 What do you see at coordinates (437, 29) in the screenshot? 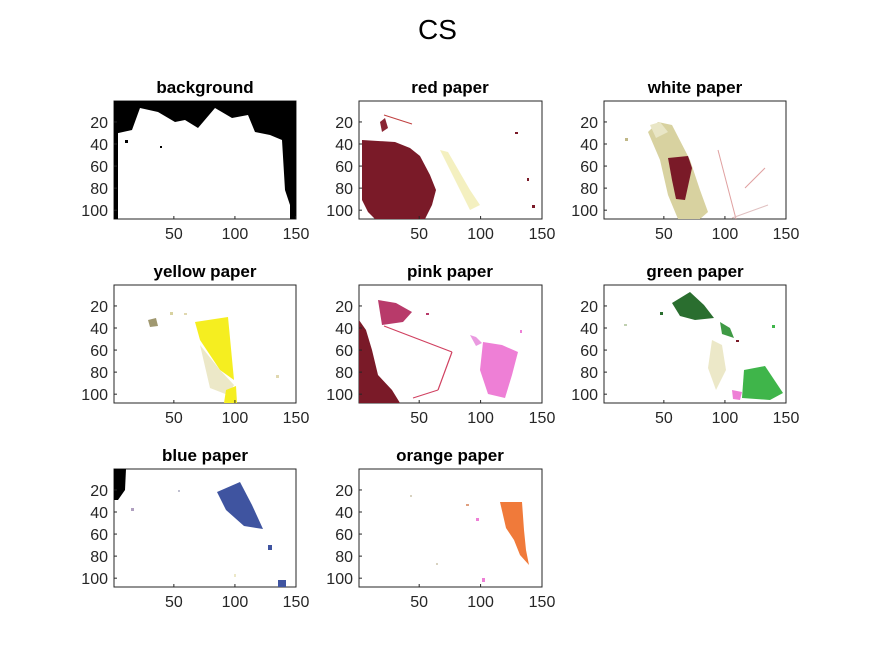
I see `figure-title: CS` at bounding box center [437, 29].